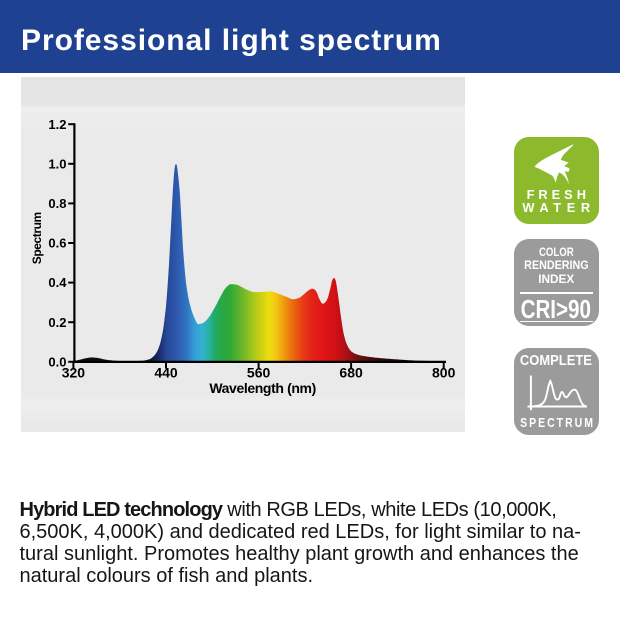 Image resolution: width=620 pixels, height=620 pixels. Describe the element at coordinates (57, 243) in the screenshot. I see `svg-text: 0.6` at that location.